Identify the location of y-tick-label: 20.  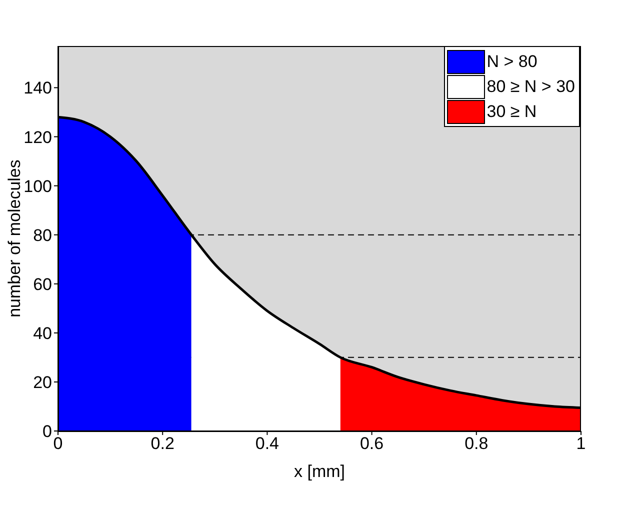
(42, 382).